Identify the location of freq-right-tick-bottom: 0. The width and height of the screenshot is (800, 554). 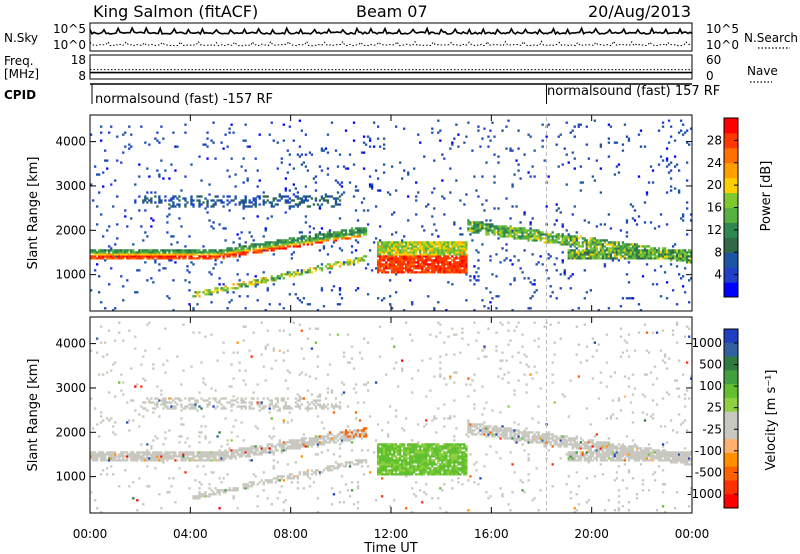
(710, 76).